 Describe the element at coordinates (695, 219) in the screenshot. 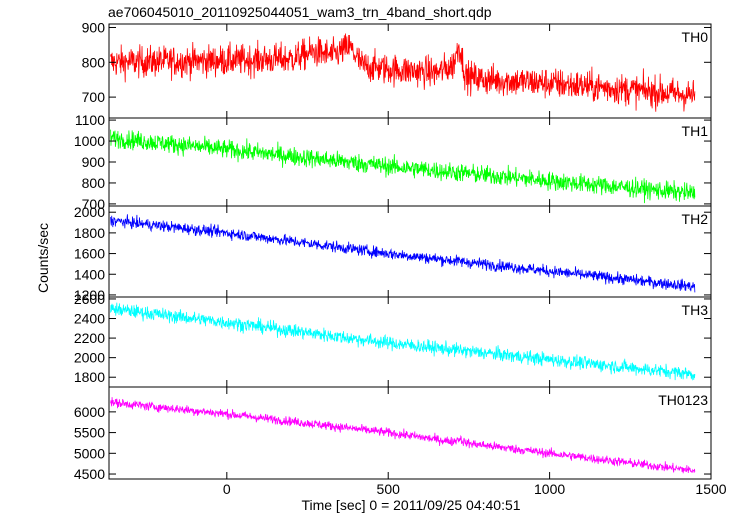

I see `panel-label: TH2` at that location.